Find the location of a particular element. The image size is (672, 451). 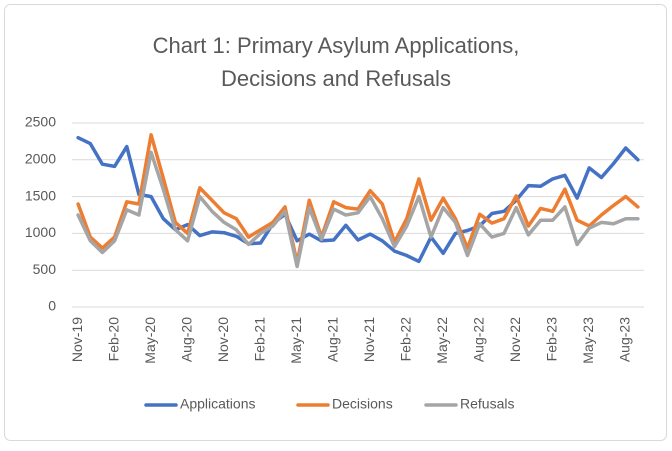

x-tick-label: Feb-22 is located at coordinates (405, 339).